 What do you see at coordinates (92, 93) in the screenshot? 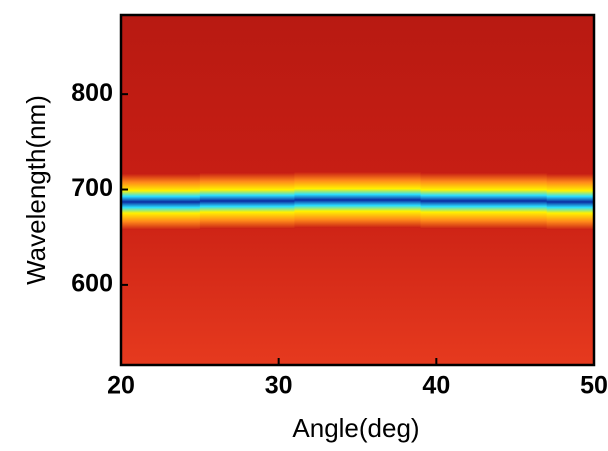
I see `y-tick-label: 800` at bounding box center [92, 93].